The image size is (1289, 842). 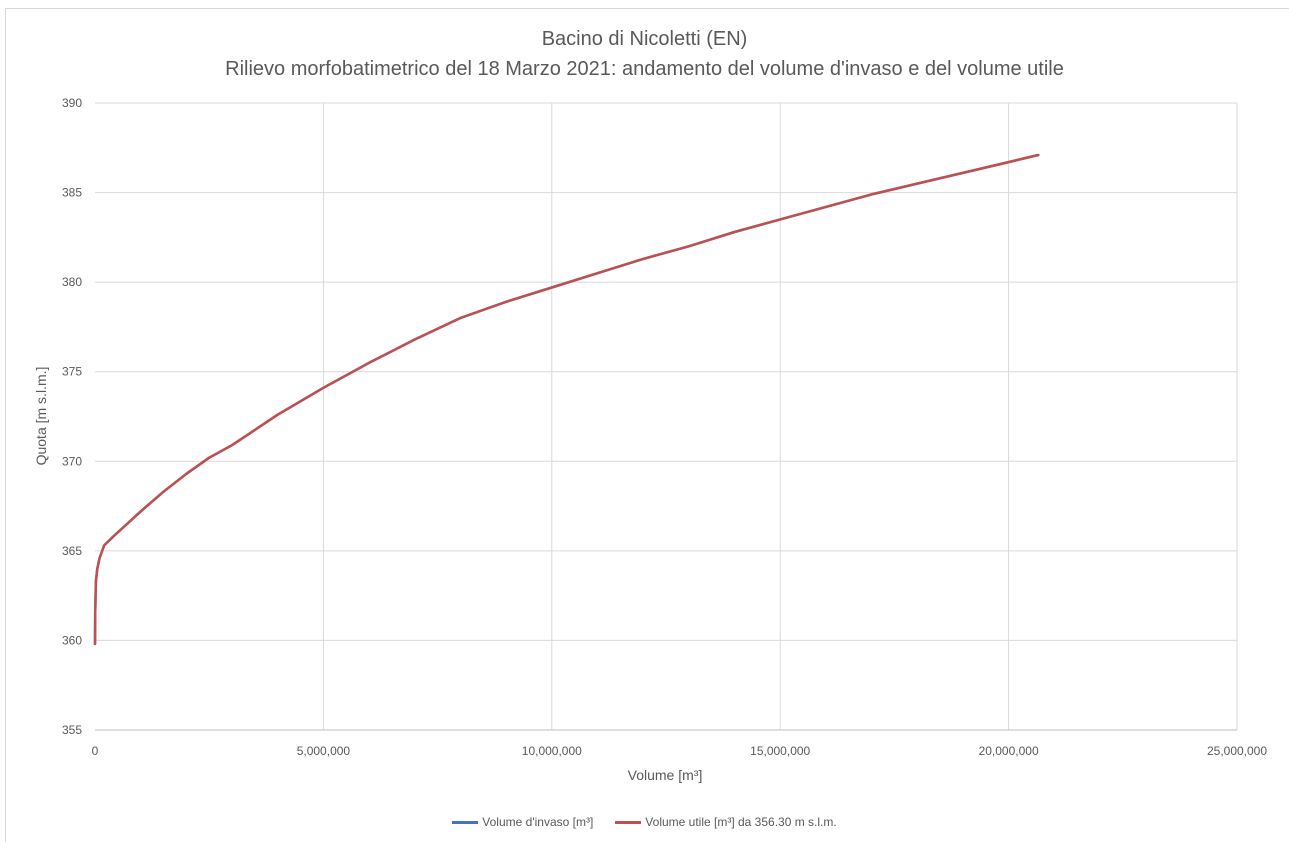 I want to click on legend-item-volume-invaso: Volume d'invaso [m³], so click(x=522, y=822).